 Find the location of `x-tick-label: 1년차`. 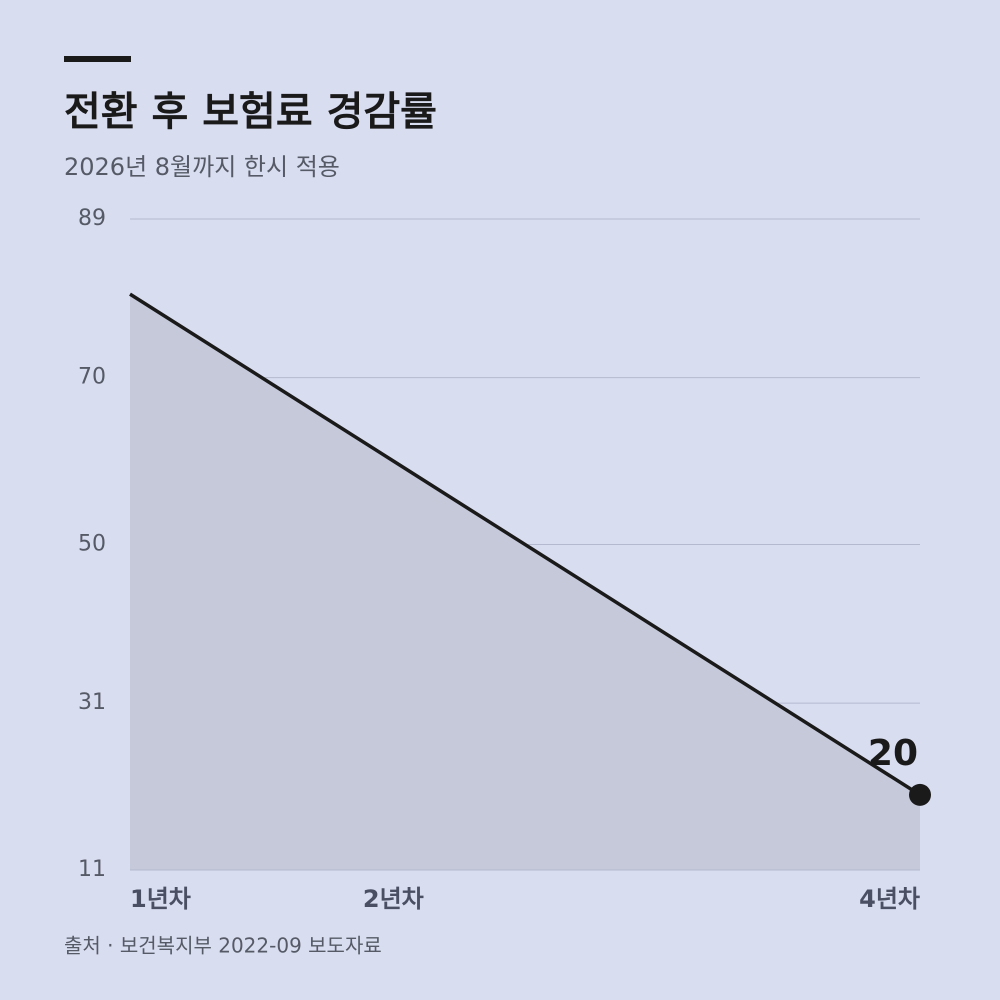

x-tick-label: 1년차 is located at coordinates (160, 899).